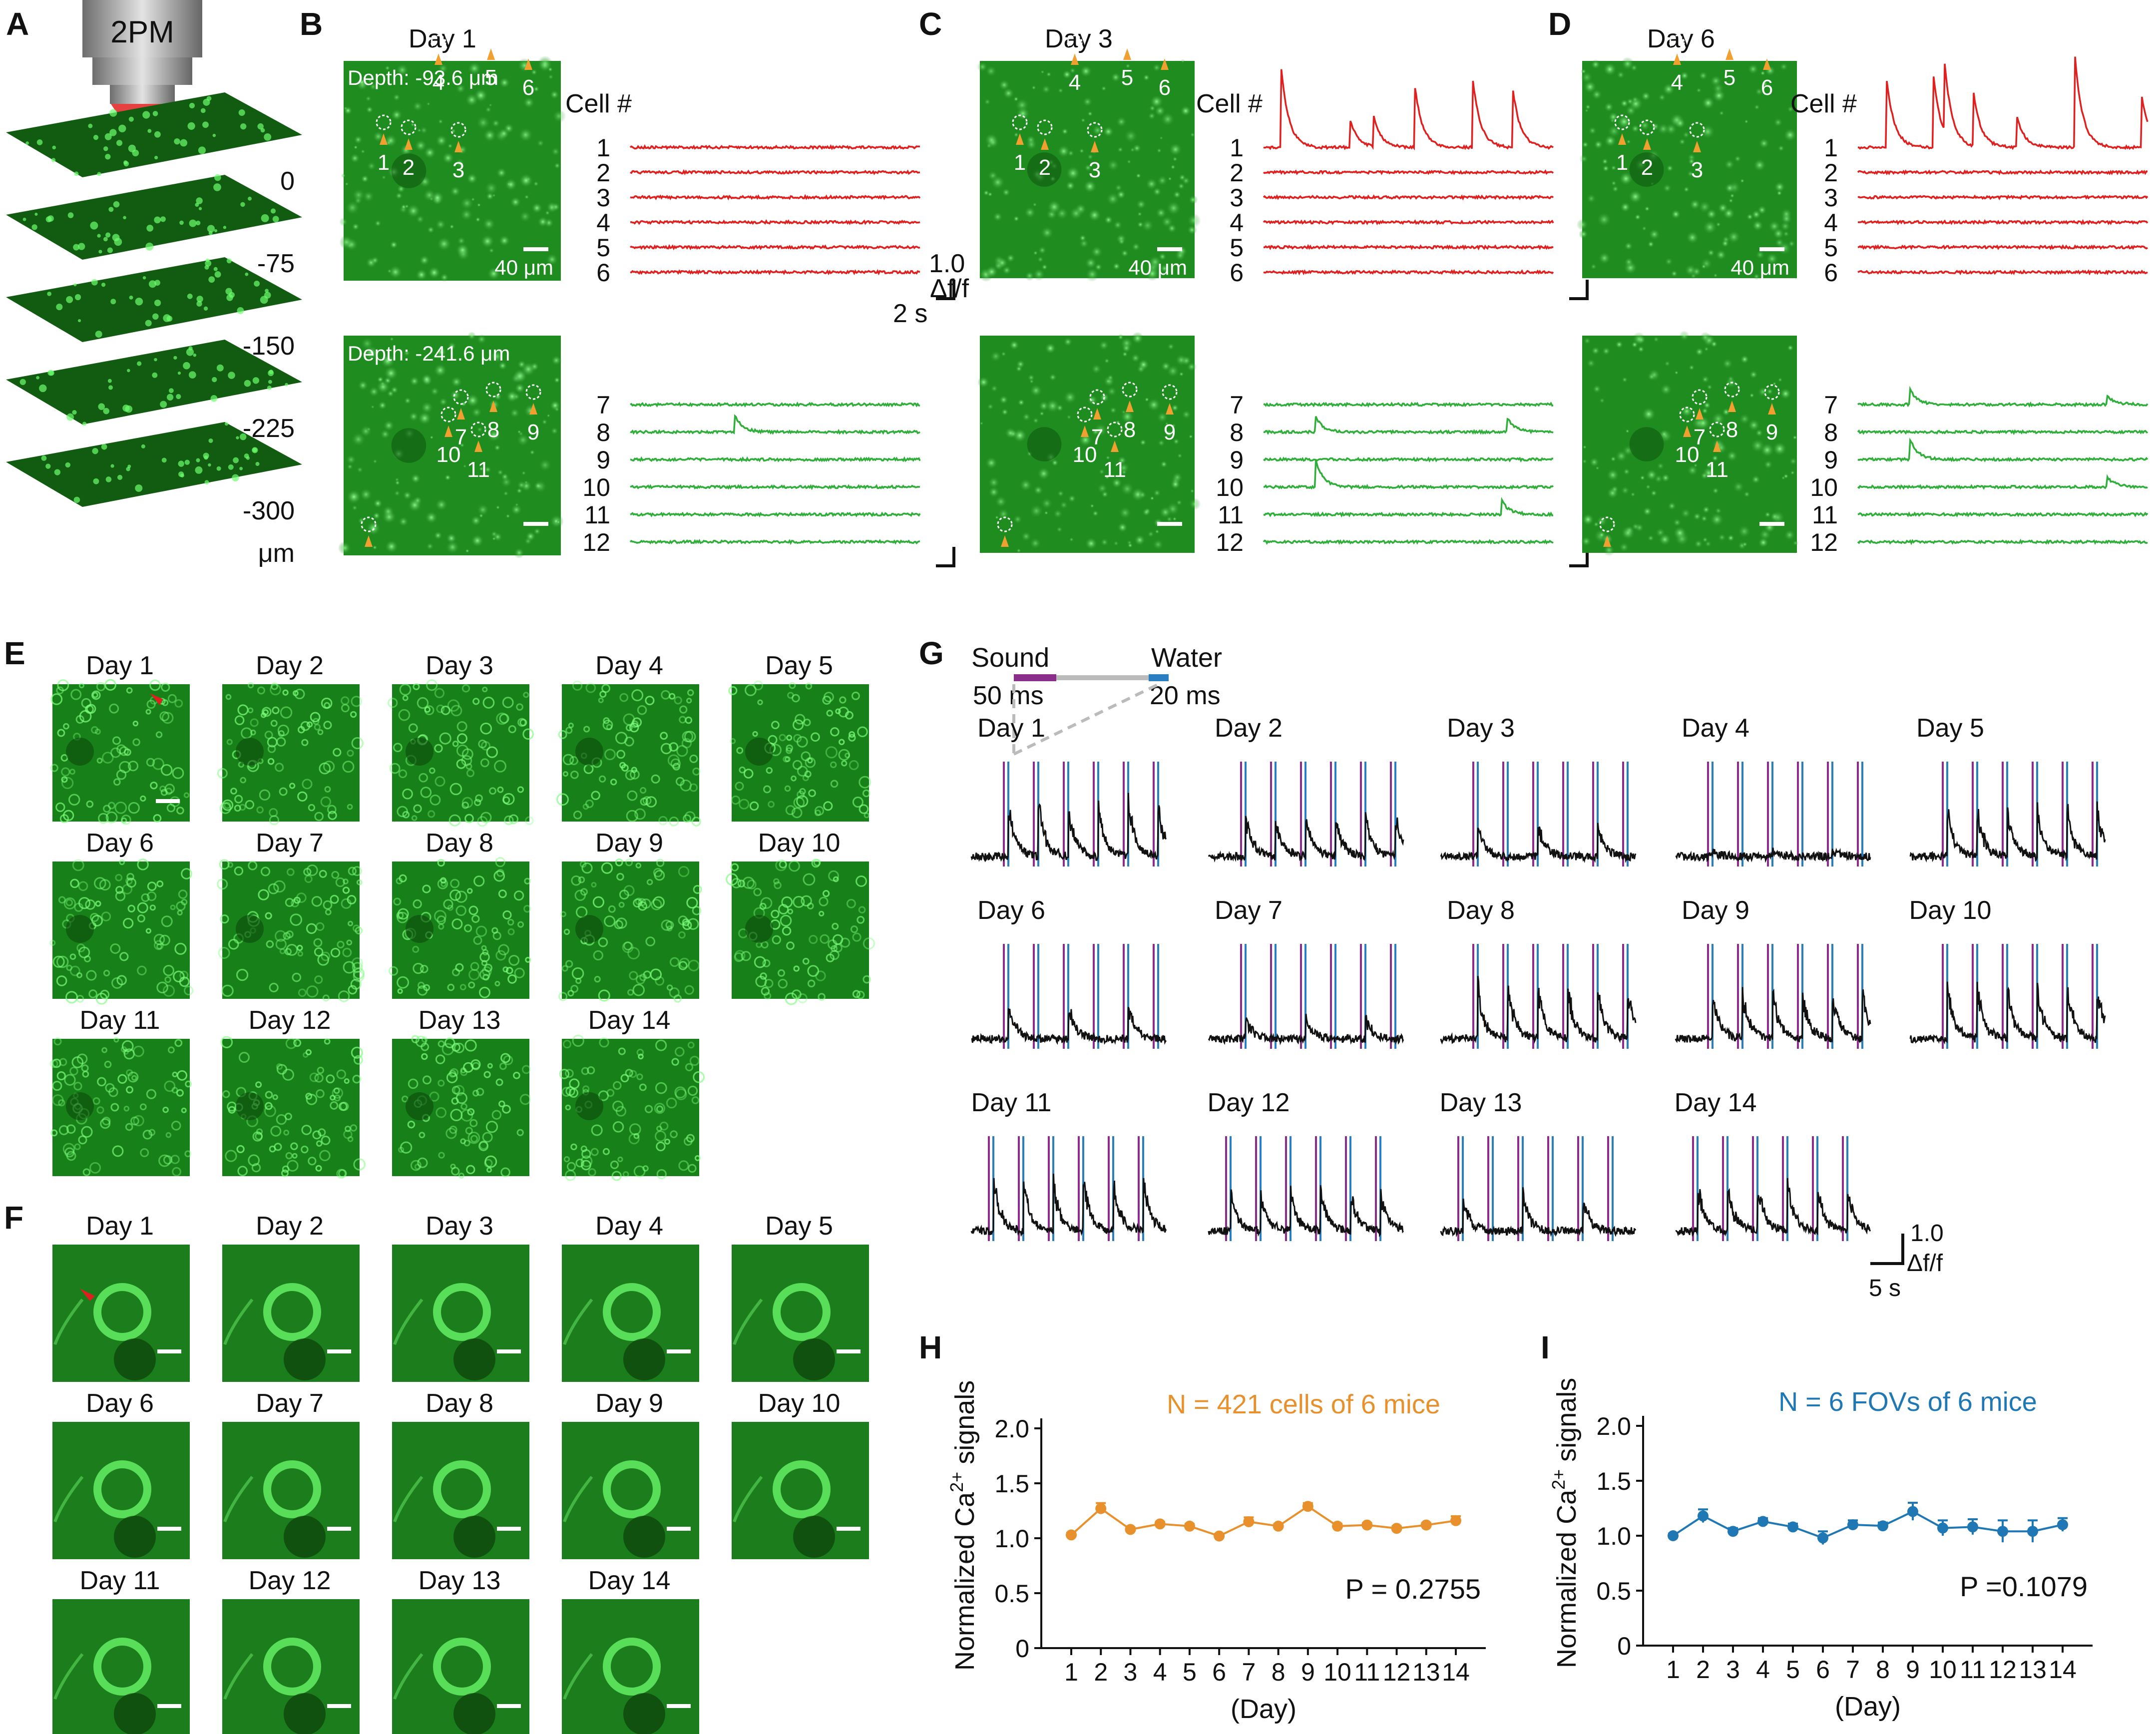 This screenshot has height=1734, width=2156. What do you see at coordinates (276, 553) in the screenshot?
I see `depth-unit: μm` at bounding box center [276, 553].